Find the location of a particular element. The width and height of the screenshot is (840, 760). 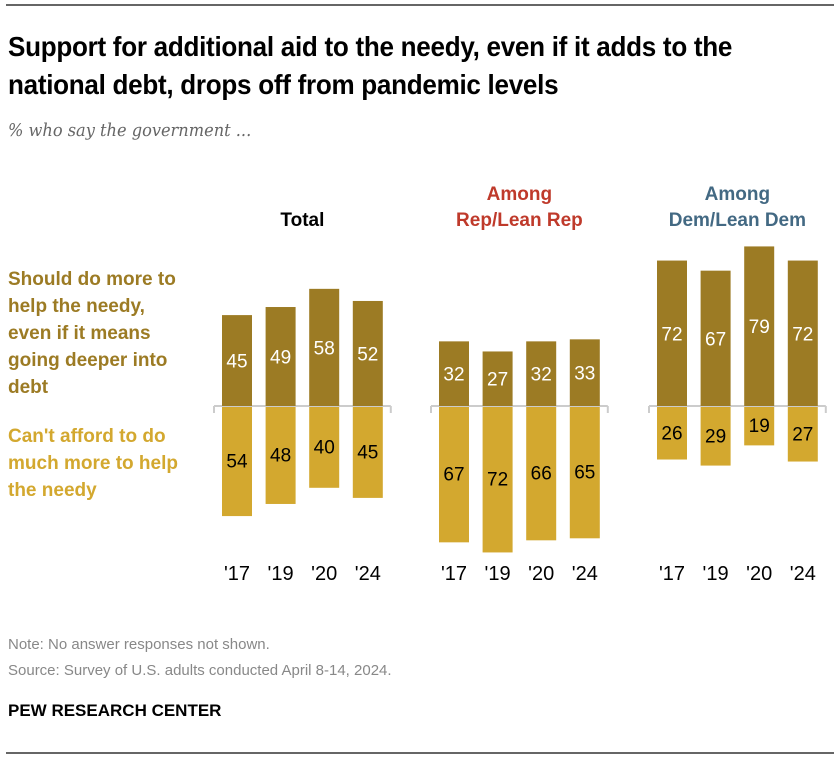

data-label-cant: 72 is located at coordinates (497, 480).